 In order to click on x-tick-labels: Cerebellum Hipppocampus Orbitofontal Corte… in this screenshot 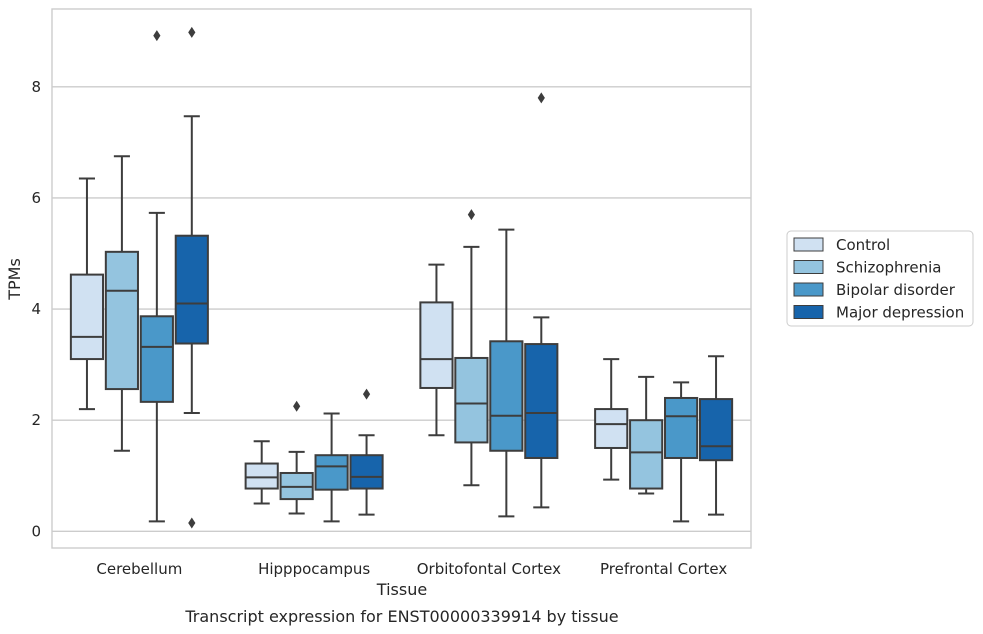, I will do `click(411, 569)`.